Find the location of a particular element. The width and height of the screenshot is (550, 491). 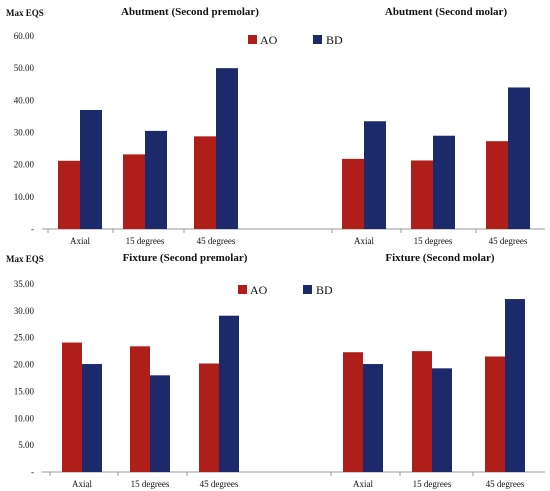

group-title: Abutment (Second premolar) is located at coordinates (190, 12).